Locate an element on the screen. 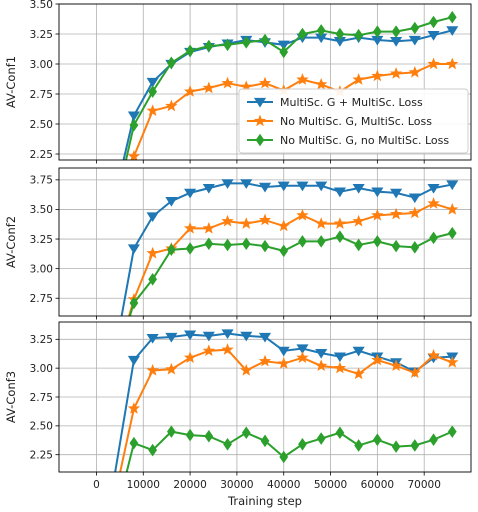 The width and height of the screenshot is (478, 512). y-axis-label: AV-Conf2 is located at coordinates (11, 242).